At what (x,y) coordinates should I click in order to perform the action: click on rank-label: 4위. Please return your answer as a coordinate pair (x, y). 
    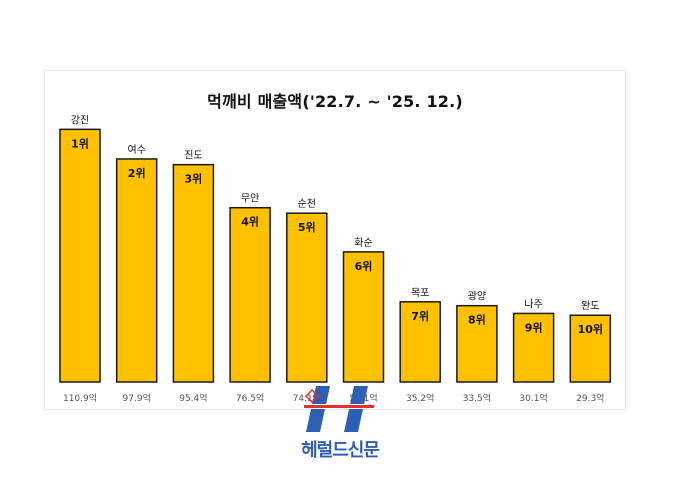
    Looking at the image, I should click on (250, 222).